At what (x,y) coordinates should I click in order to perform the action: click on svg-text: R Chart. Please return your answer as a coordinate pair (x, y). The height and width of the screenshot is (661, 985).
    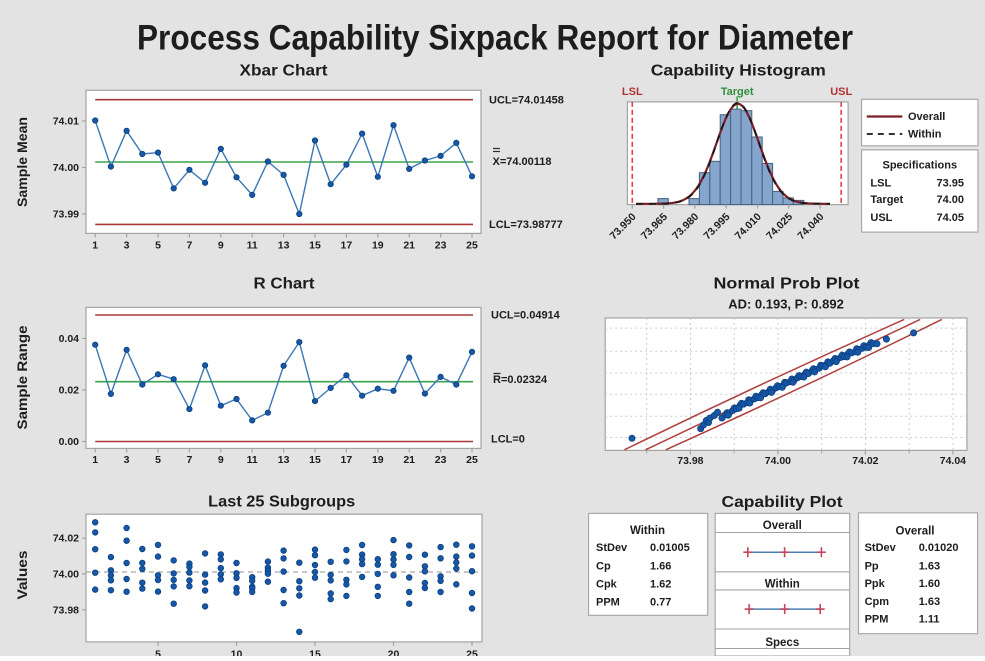
    Looking at the image, I should click on (285, 284).